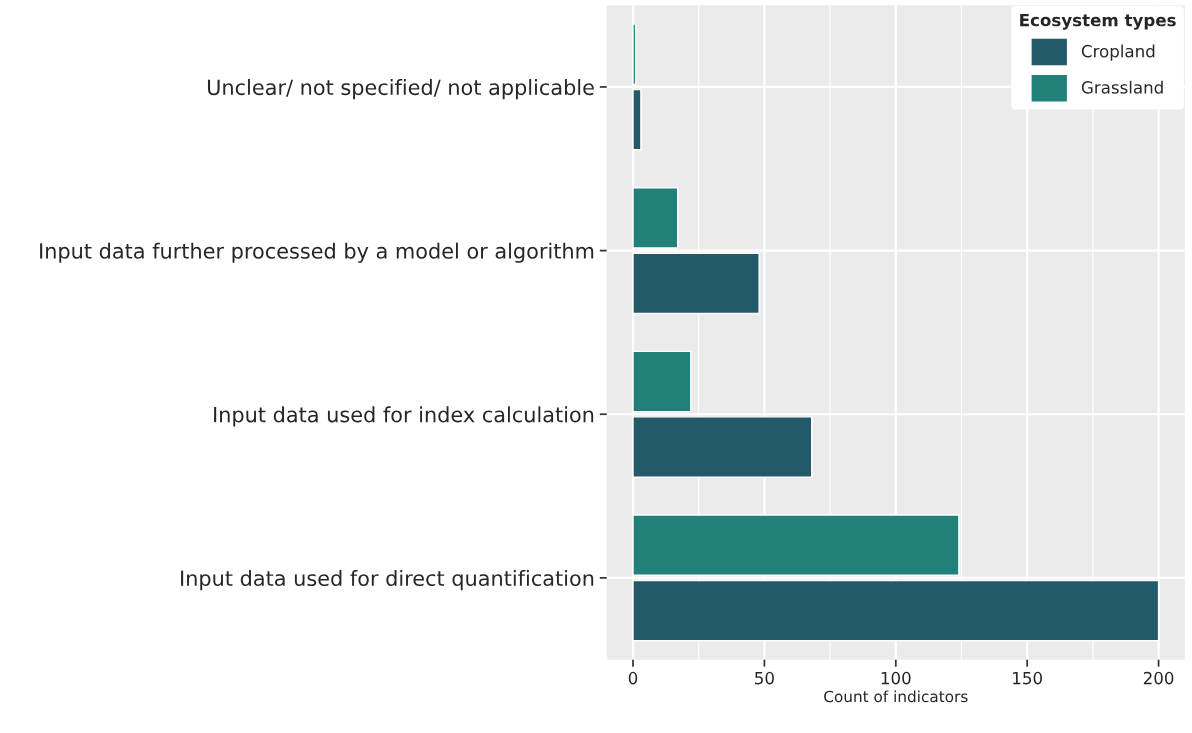 This screenshot has height=733, width=1192. I want to click on y-tick-label: Unclear/ not specified/ not applicable, so click(400, 89).